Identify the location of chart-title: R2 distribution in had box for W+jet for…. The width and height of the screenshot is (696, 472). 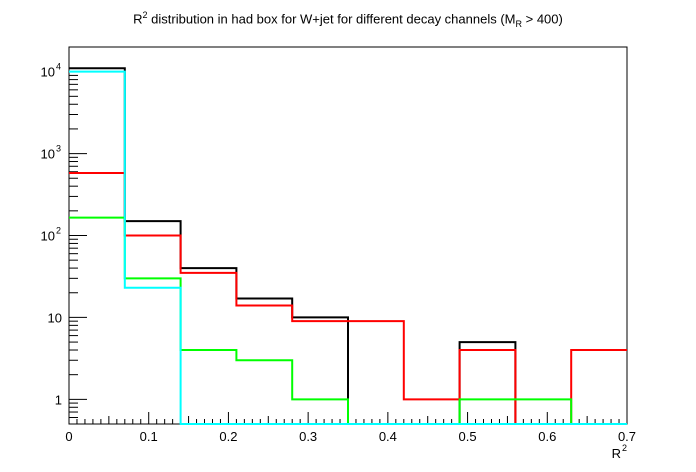
(348, 19).